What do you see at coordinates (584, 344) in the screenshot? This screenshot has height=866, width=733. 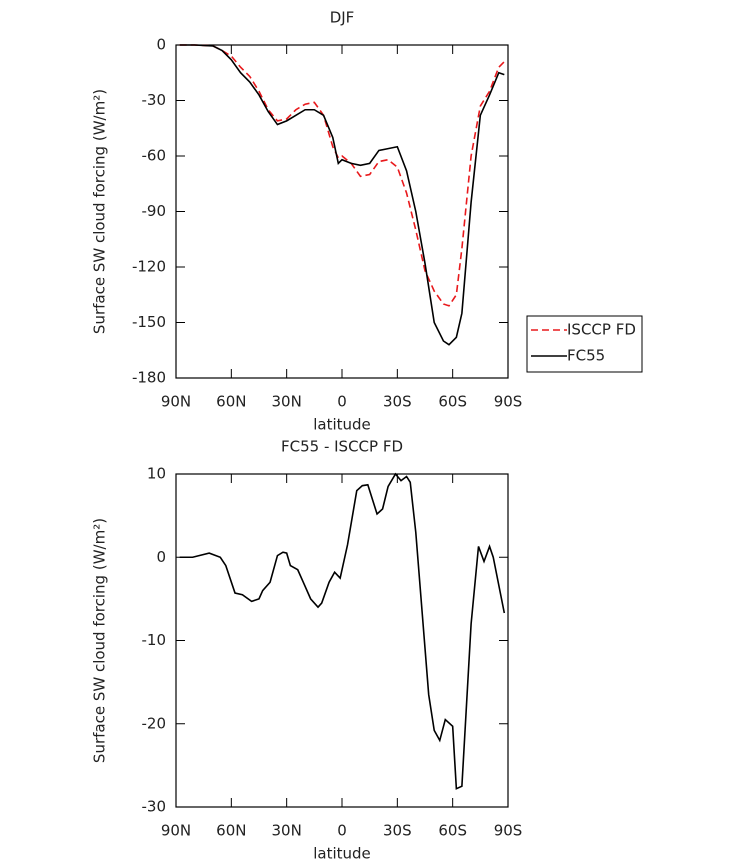 I see `legend-box` at bounding box center [584, 344].